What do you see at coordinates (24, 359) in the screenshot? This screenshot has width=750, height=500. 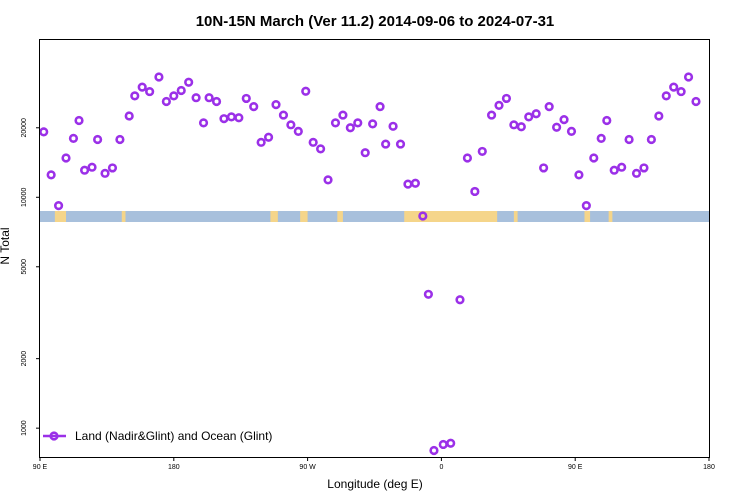 I see `y-tick-label: 2000` at bounding box center [24, 359].